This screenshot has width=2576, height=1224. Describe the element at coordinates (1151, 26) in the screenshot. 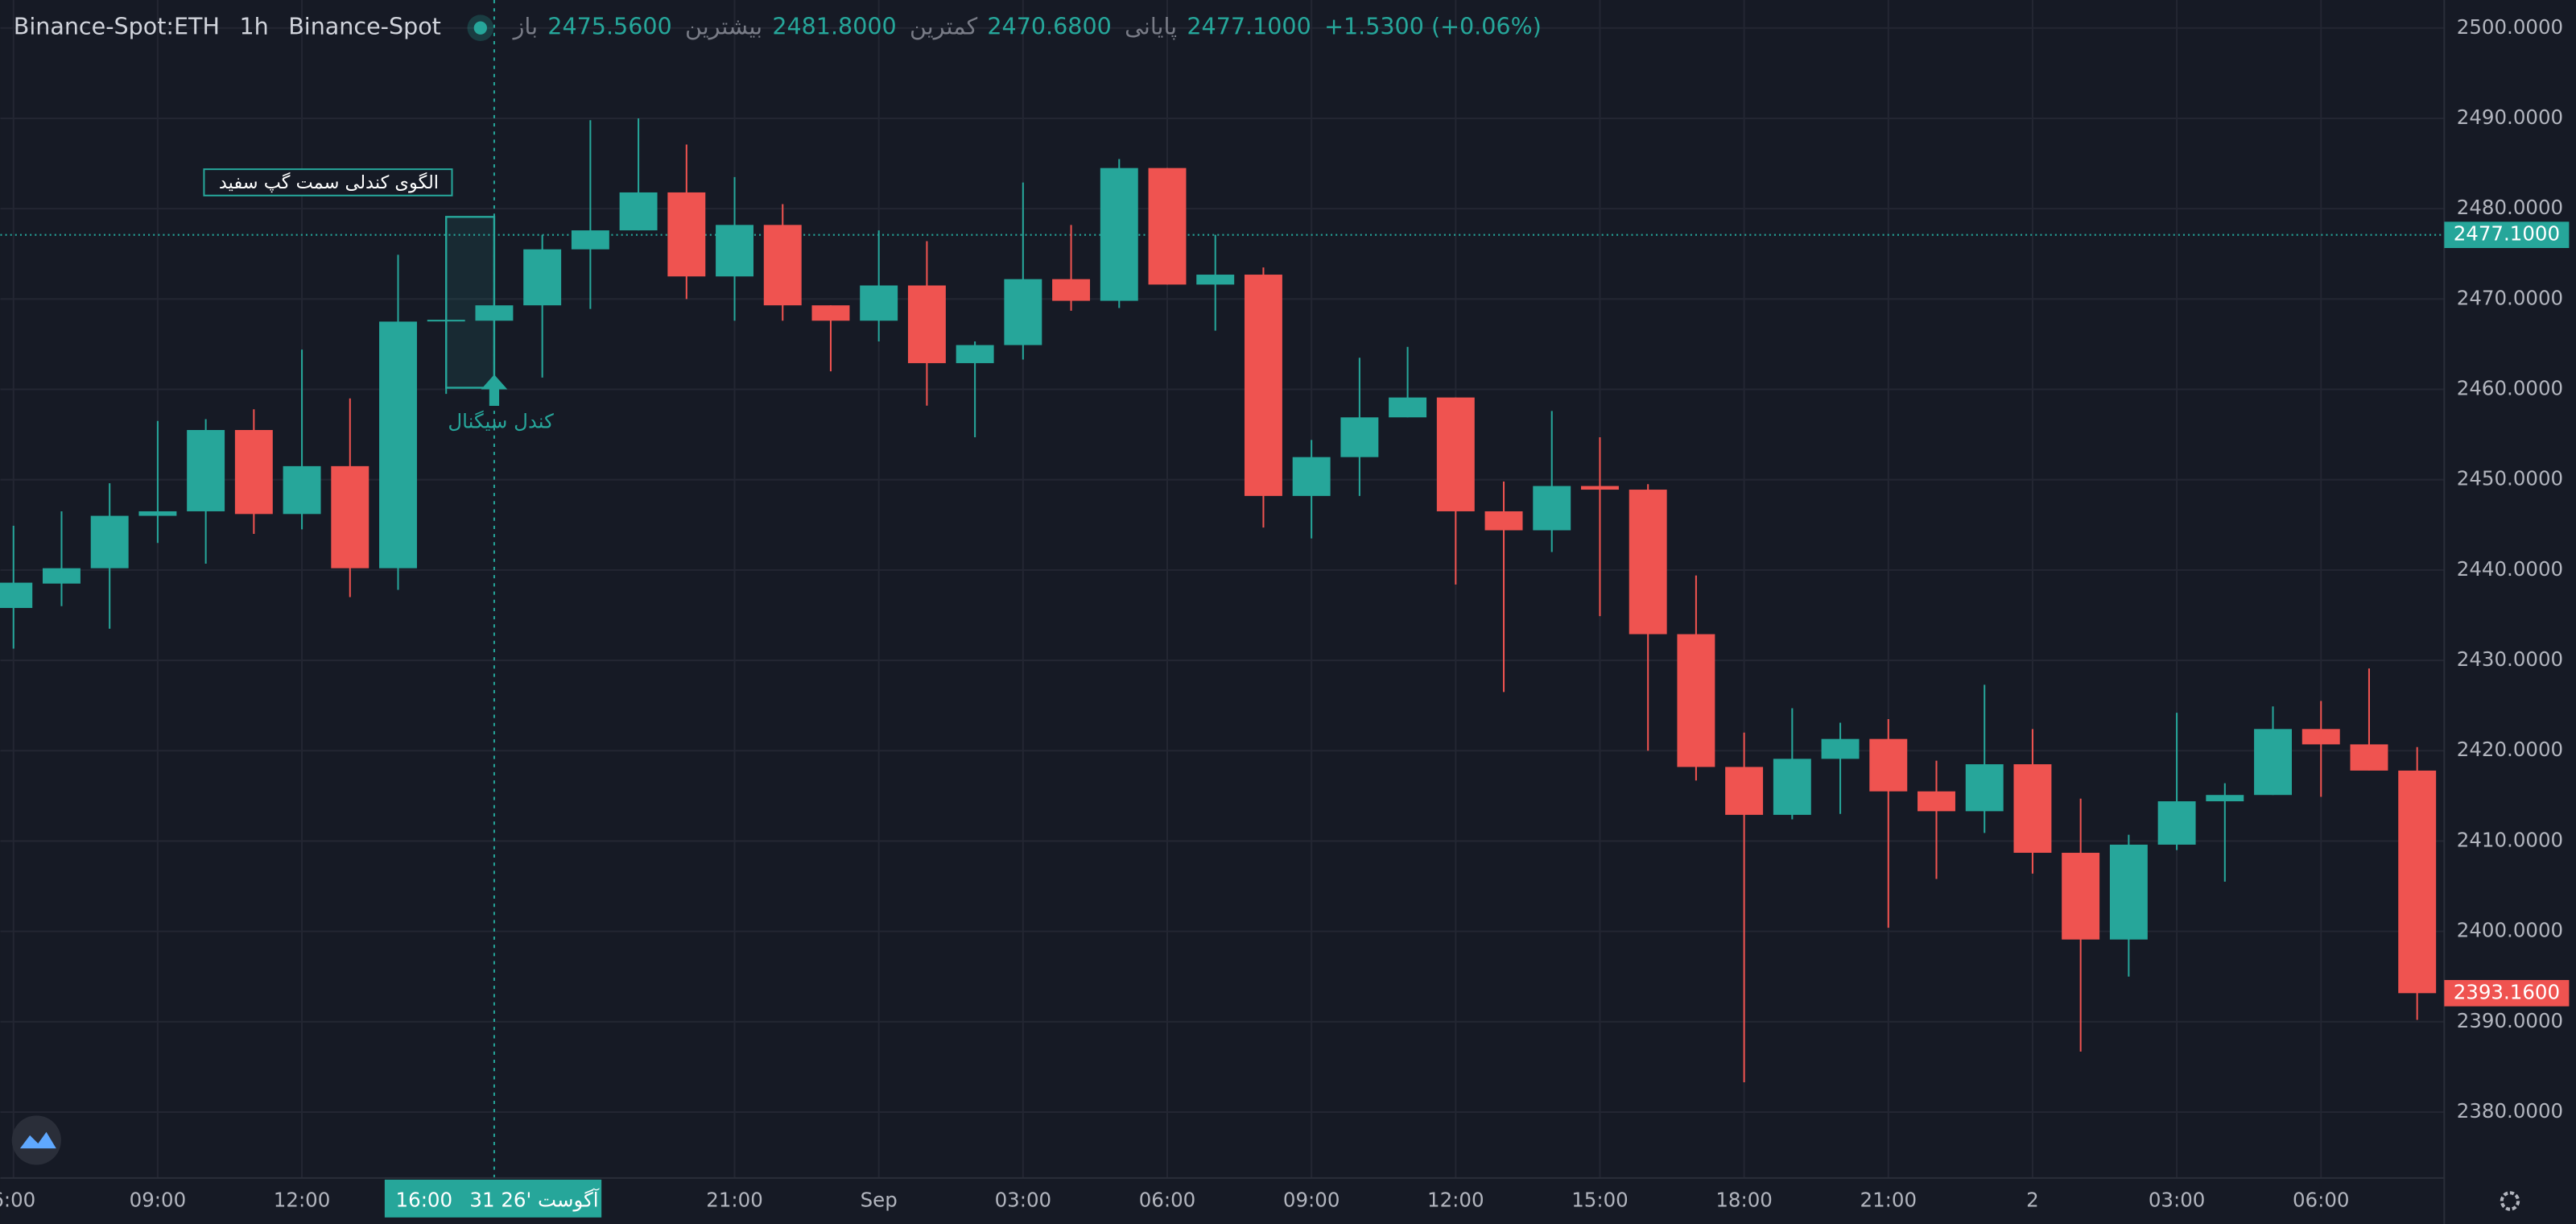

I see `ohlc-label: پایانی` at that location.